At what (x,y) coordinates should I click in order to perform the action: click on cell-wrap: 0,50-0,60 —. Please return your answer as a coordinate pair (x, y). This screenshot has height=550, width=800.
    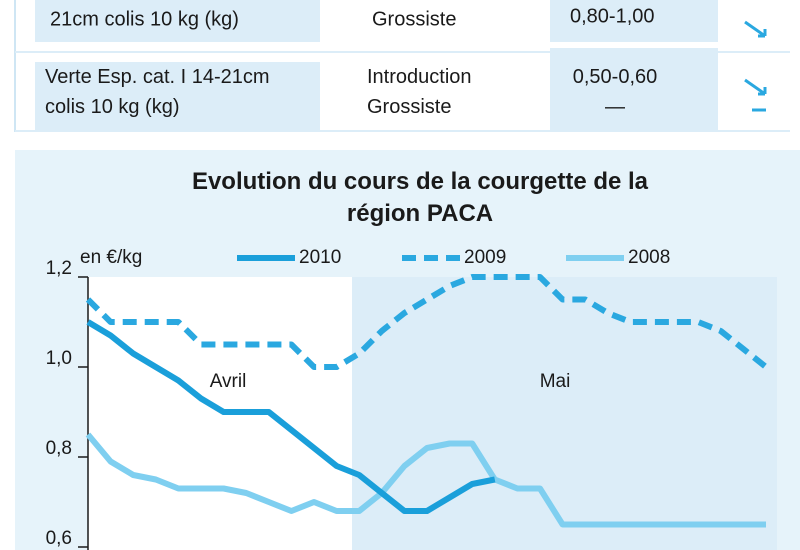
    Looking at the image, I should click on (615, 92).